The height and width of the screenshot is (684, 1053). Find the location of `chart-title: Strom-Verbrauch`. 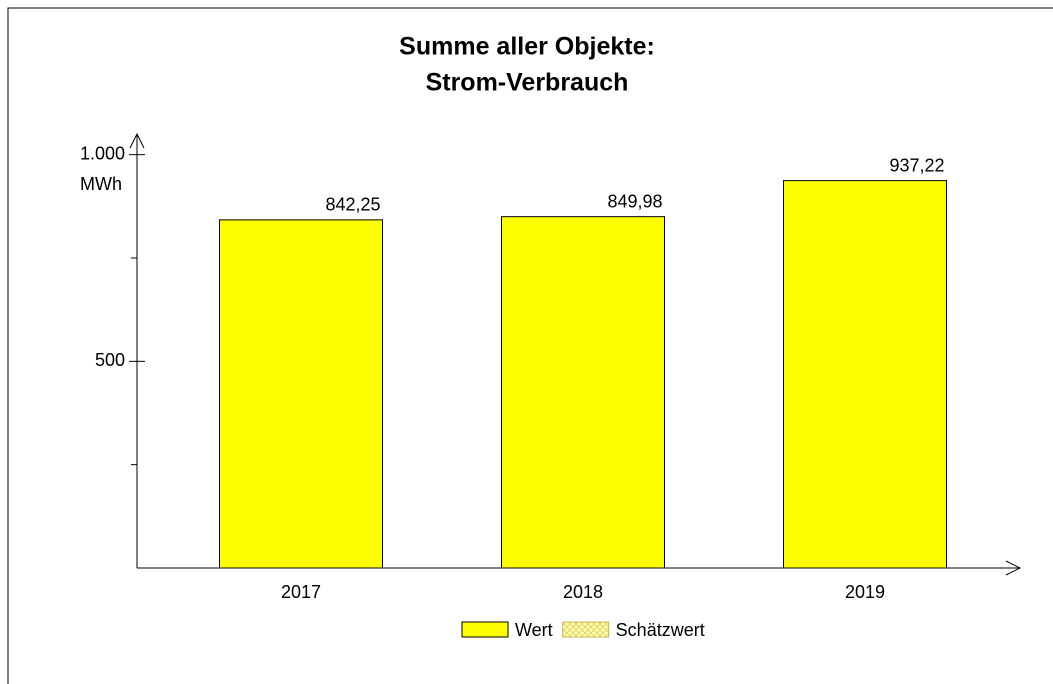

chart-title: Strom-Verbrauch is located at coordinates (527, 83).